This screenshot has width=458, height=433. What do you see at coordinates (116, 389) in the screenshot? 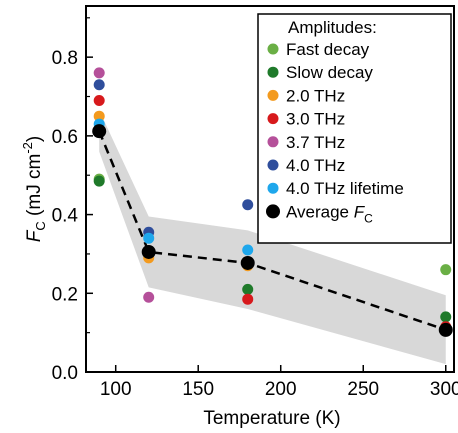
I see `x-tick-label: 100` at bounding box center [116, 389].